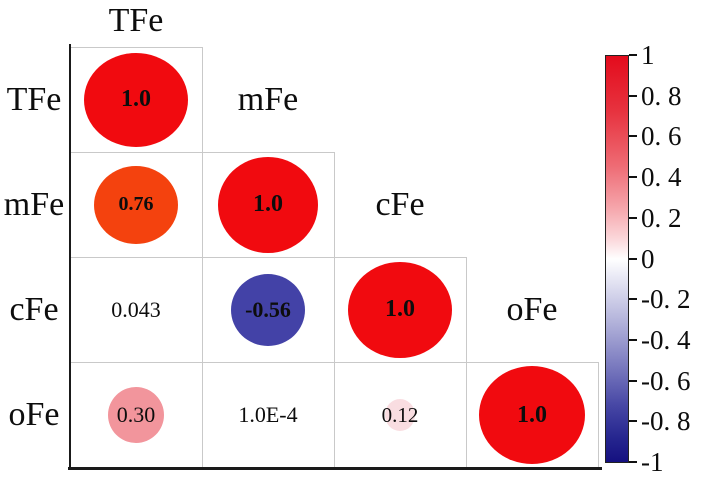  What do you see at coordinates (400, 204) in the screenshot?
I see `variable-diagonal-label: cFe` at bounding box center [400, 204].